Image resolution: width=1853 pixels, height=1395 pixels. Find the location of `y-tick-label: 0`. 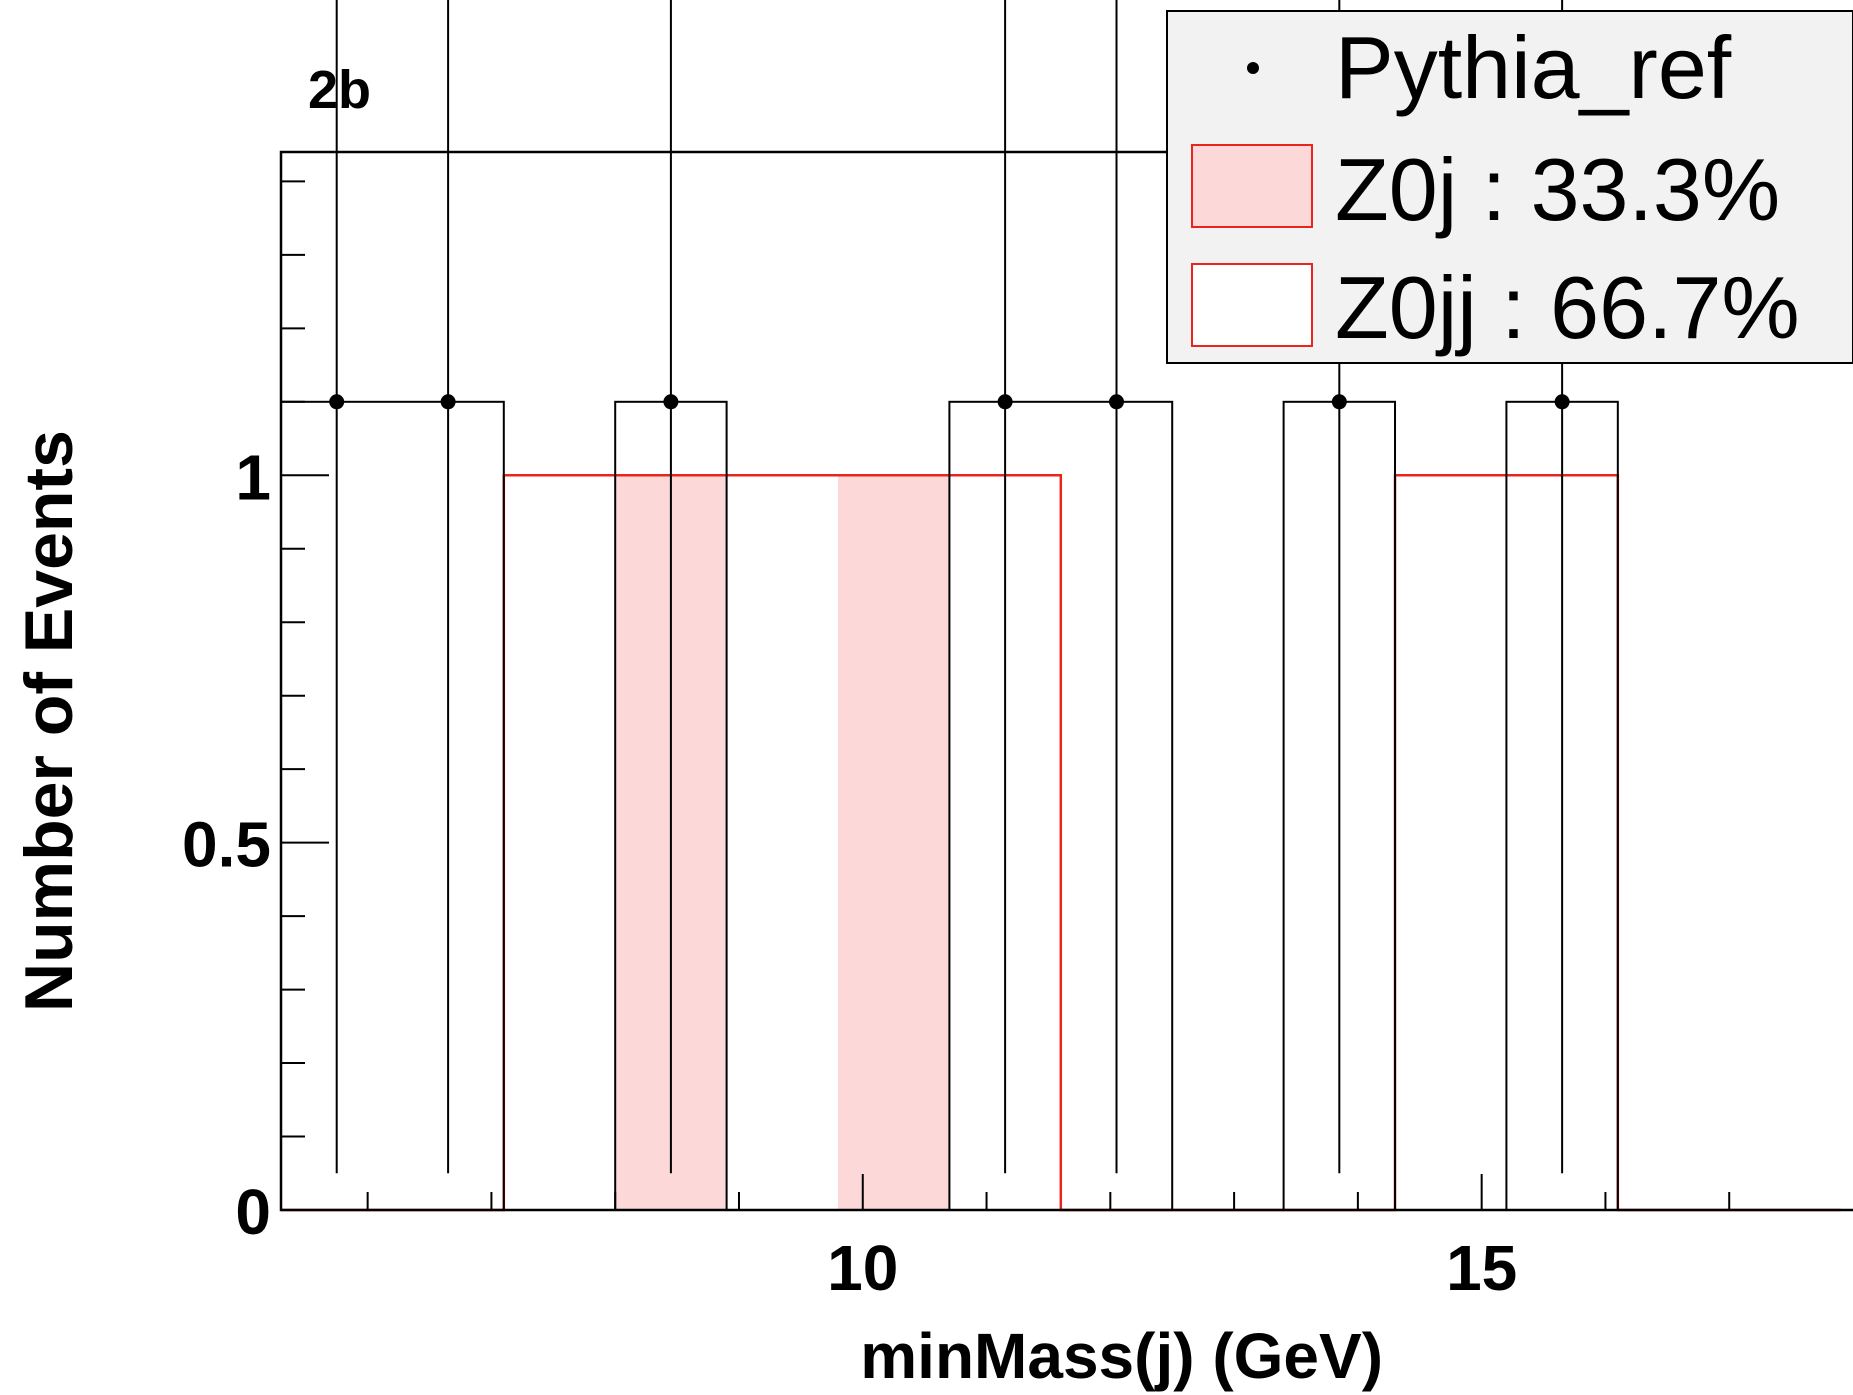

y-tick-label: 0 is located at coordinates (253, 1212).